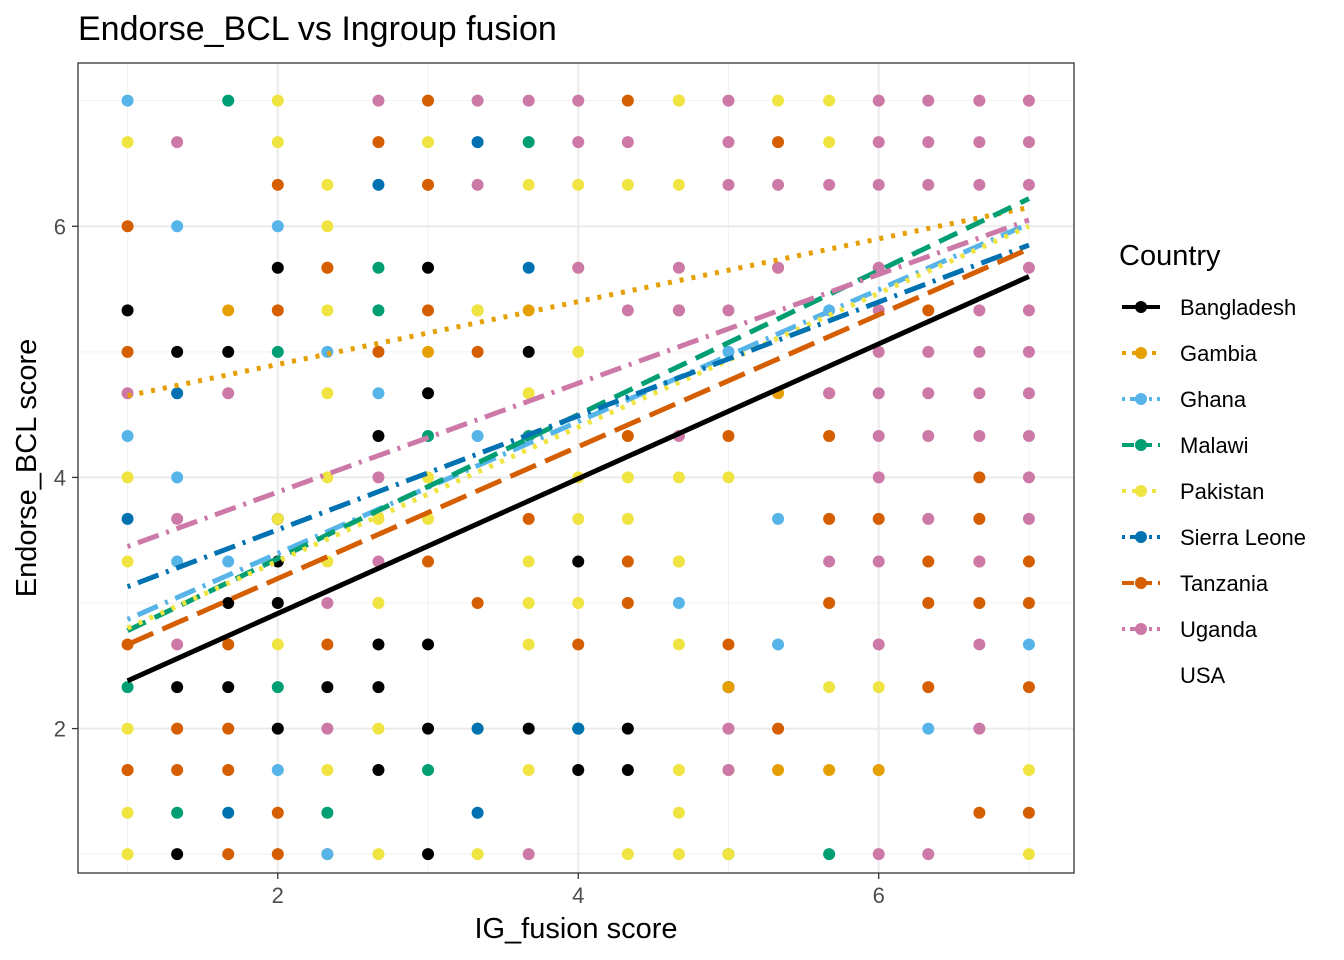  Describe the element at coordinates (1224, 583) in the screenshot. I see `legend-label: Tanzania` at that location.